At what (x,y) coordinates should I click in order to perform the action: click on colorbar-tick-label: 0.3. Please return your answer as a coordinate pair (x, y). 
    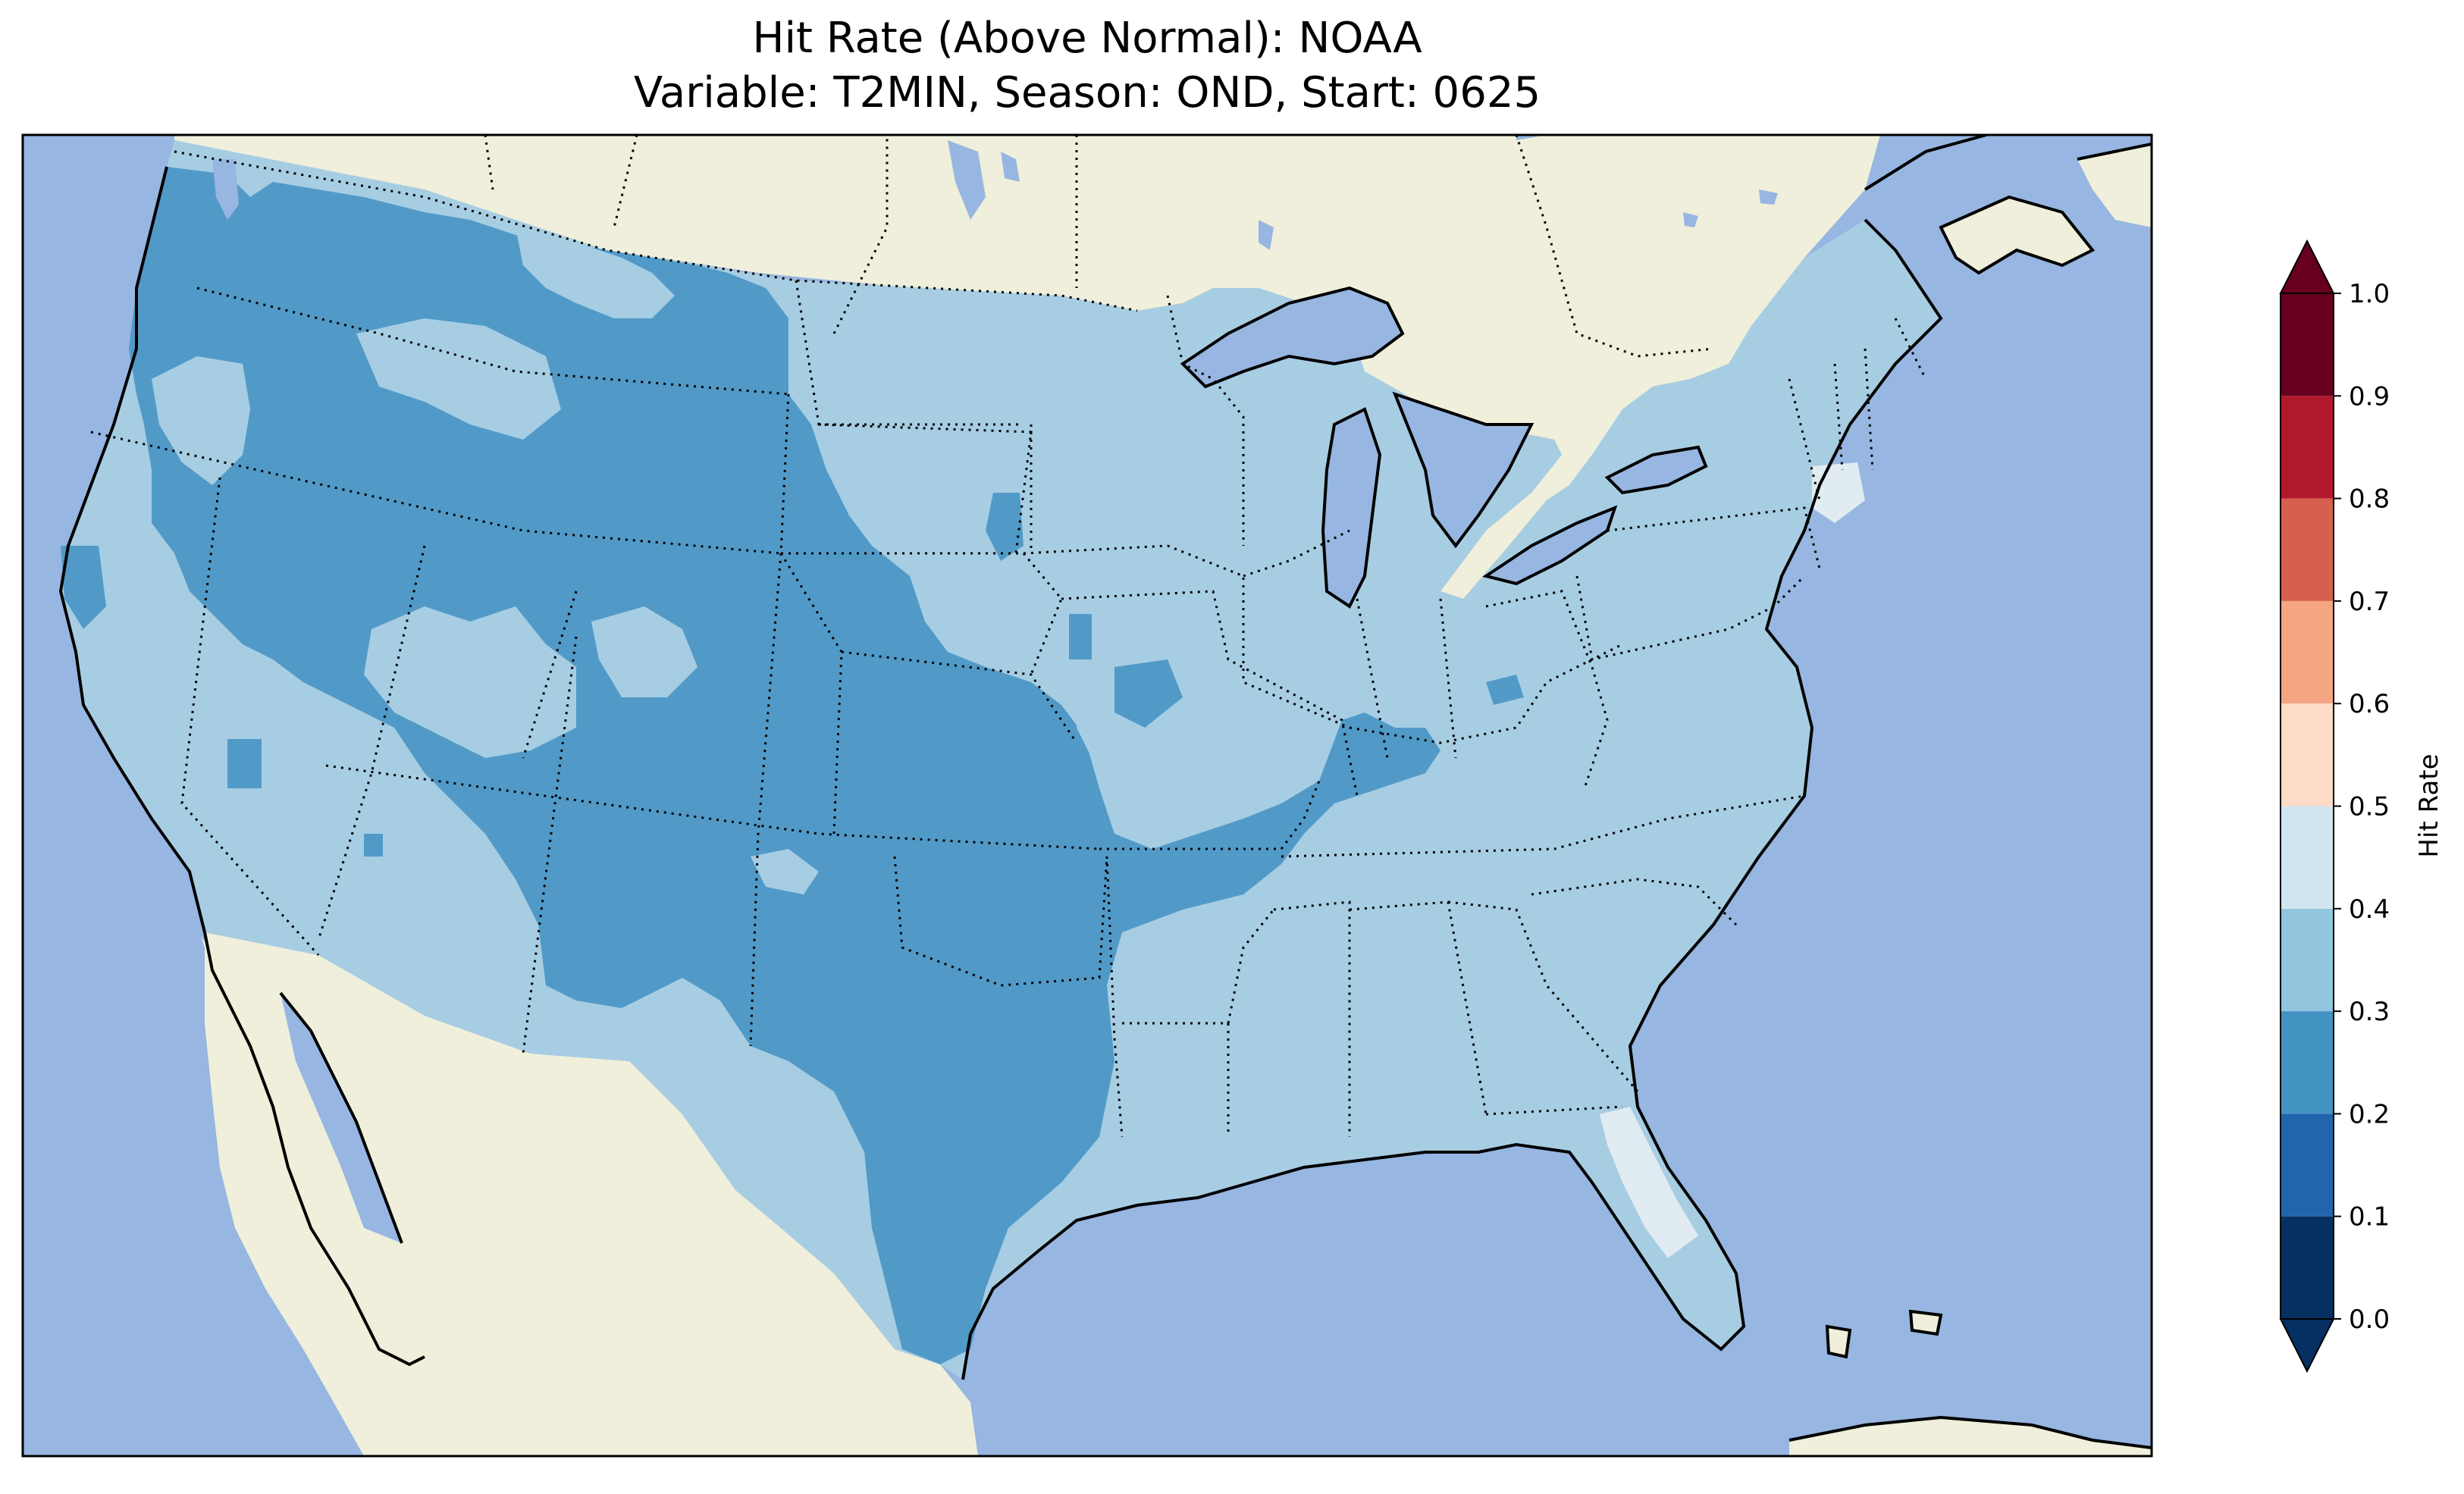
    Looking at the image, I should click on (2370, 1012).